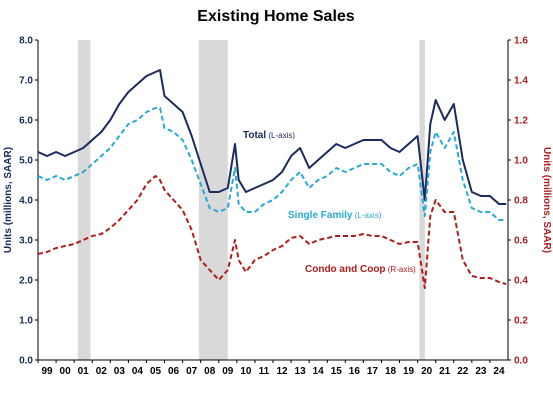  Describe the element at coordinates (521, 201) in the screenshot. I see `right-tick-label: 0.8` at that location.